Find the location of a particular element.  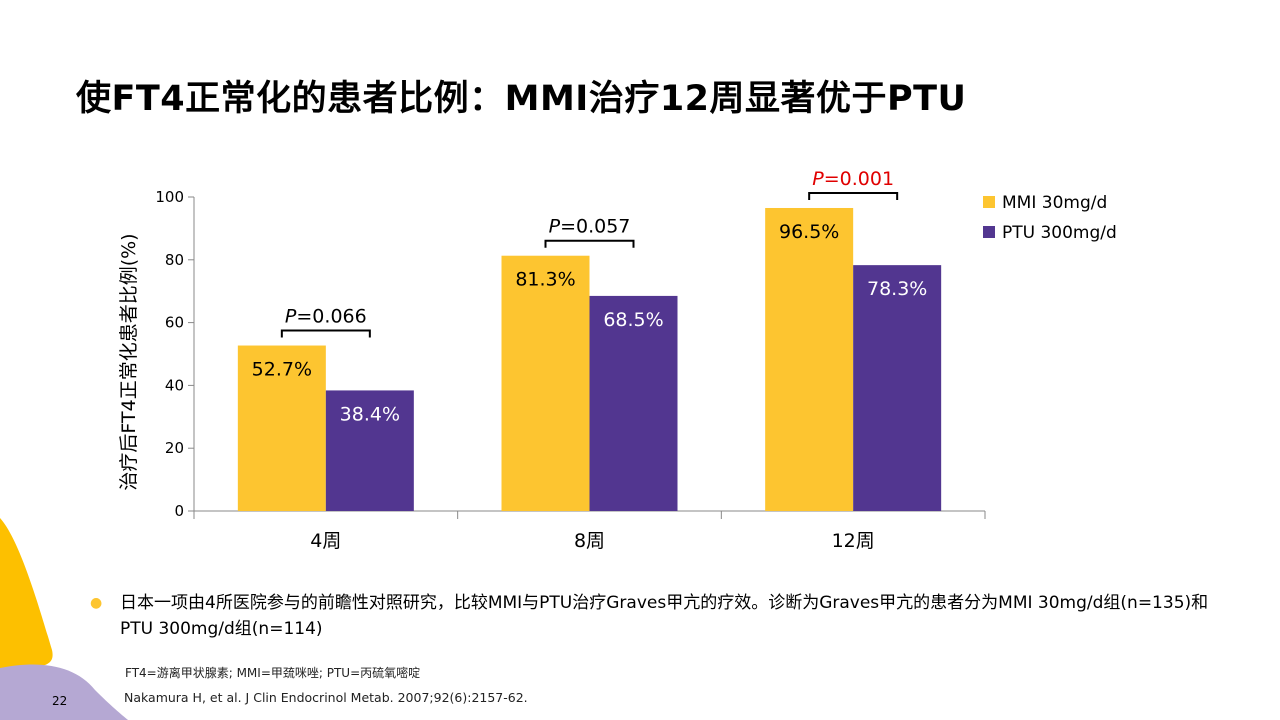

p-value-label: P=0.001 is located at coordinates (853, 179).